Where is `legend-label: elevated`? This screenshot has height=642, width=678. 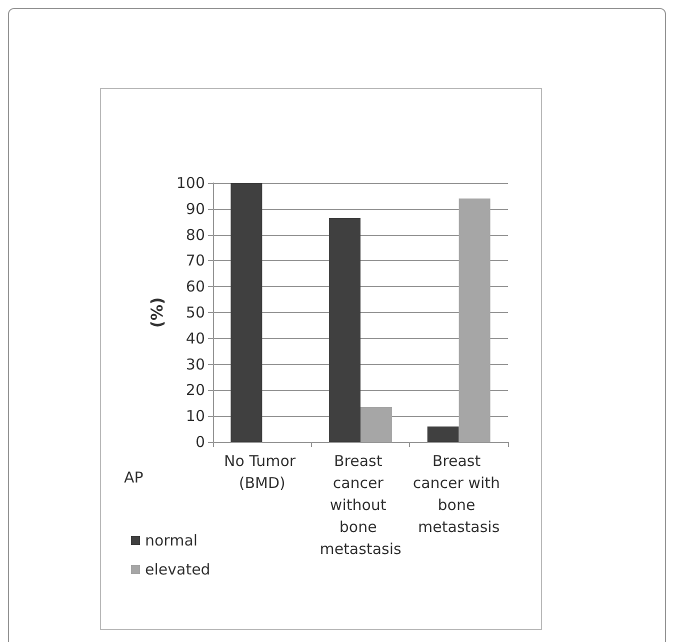
legend-label: elevated is located at coordinates (177, 569).